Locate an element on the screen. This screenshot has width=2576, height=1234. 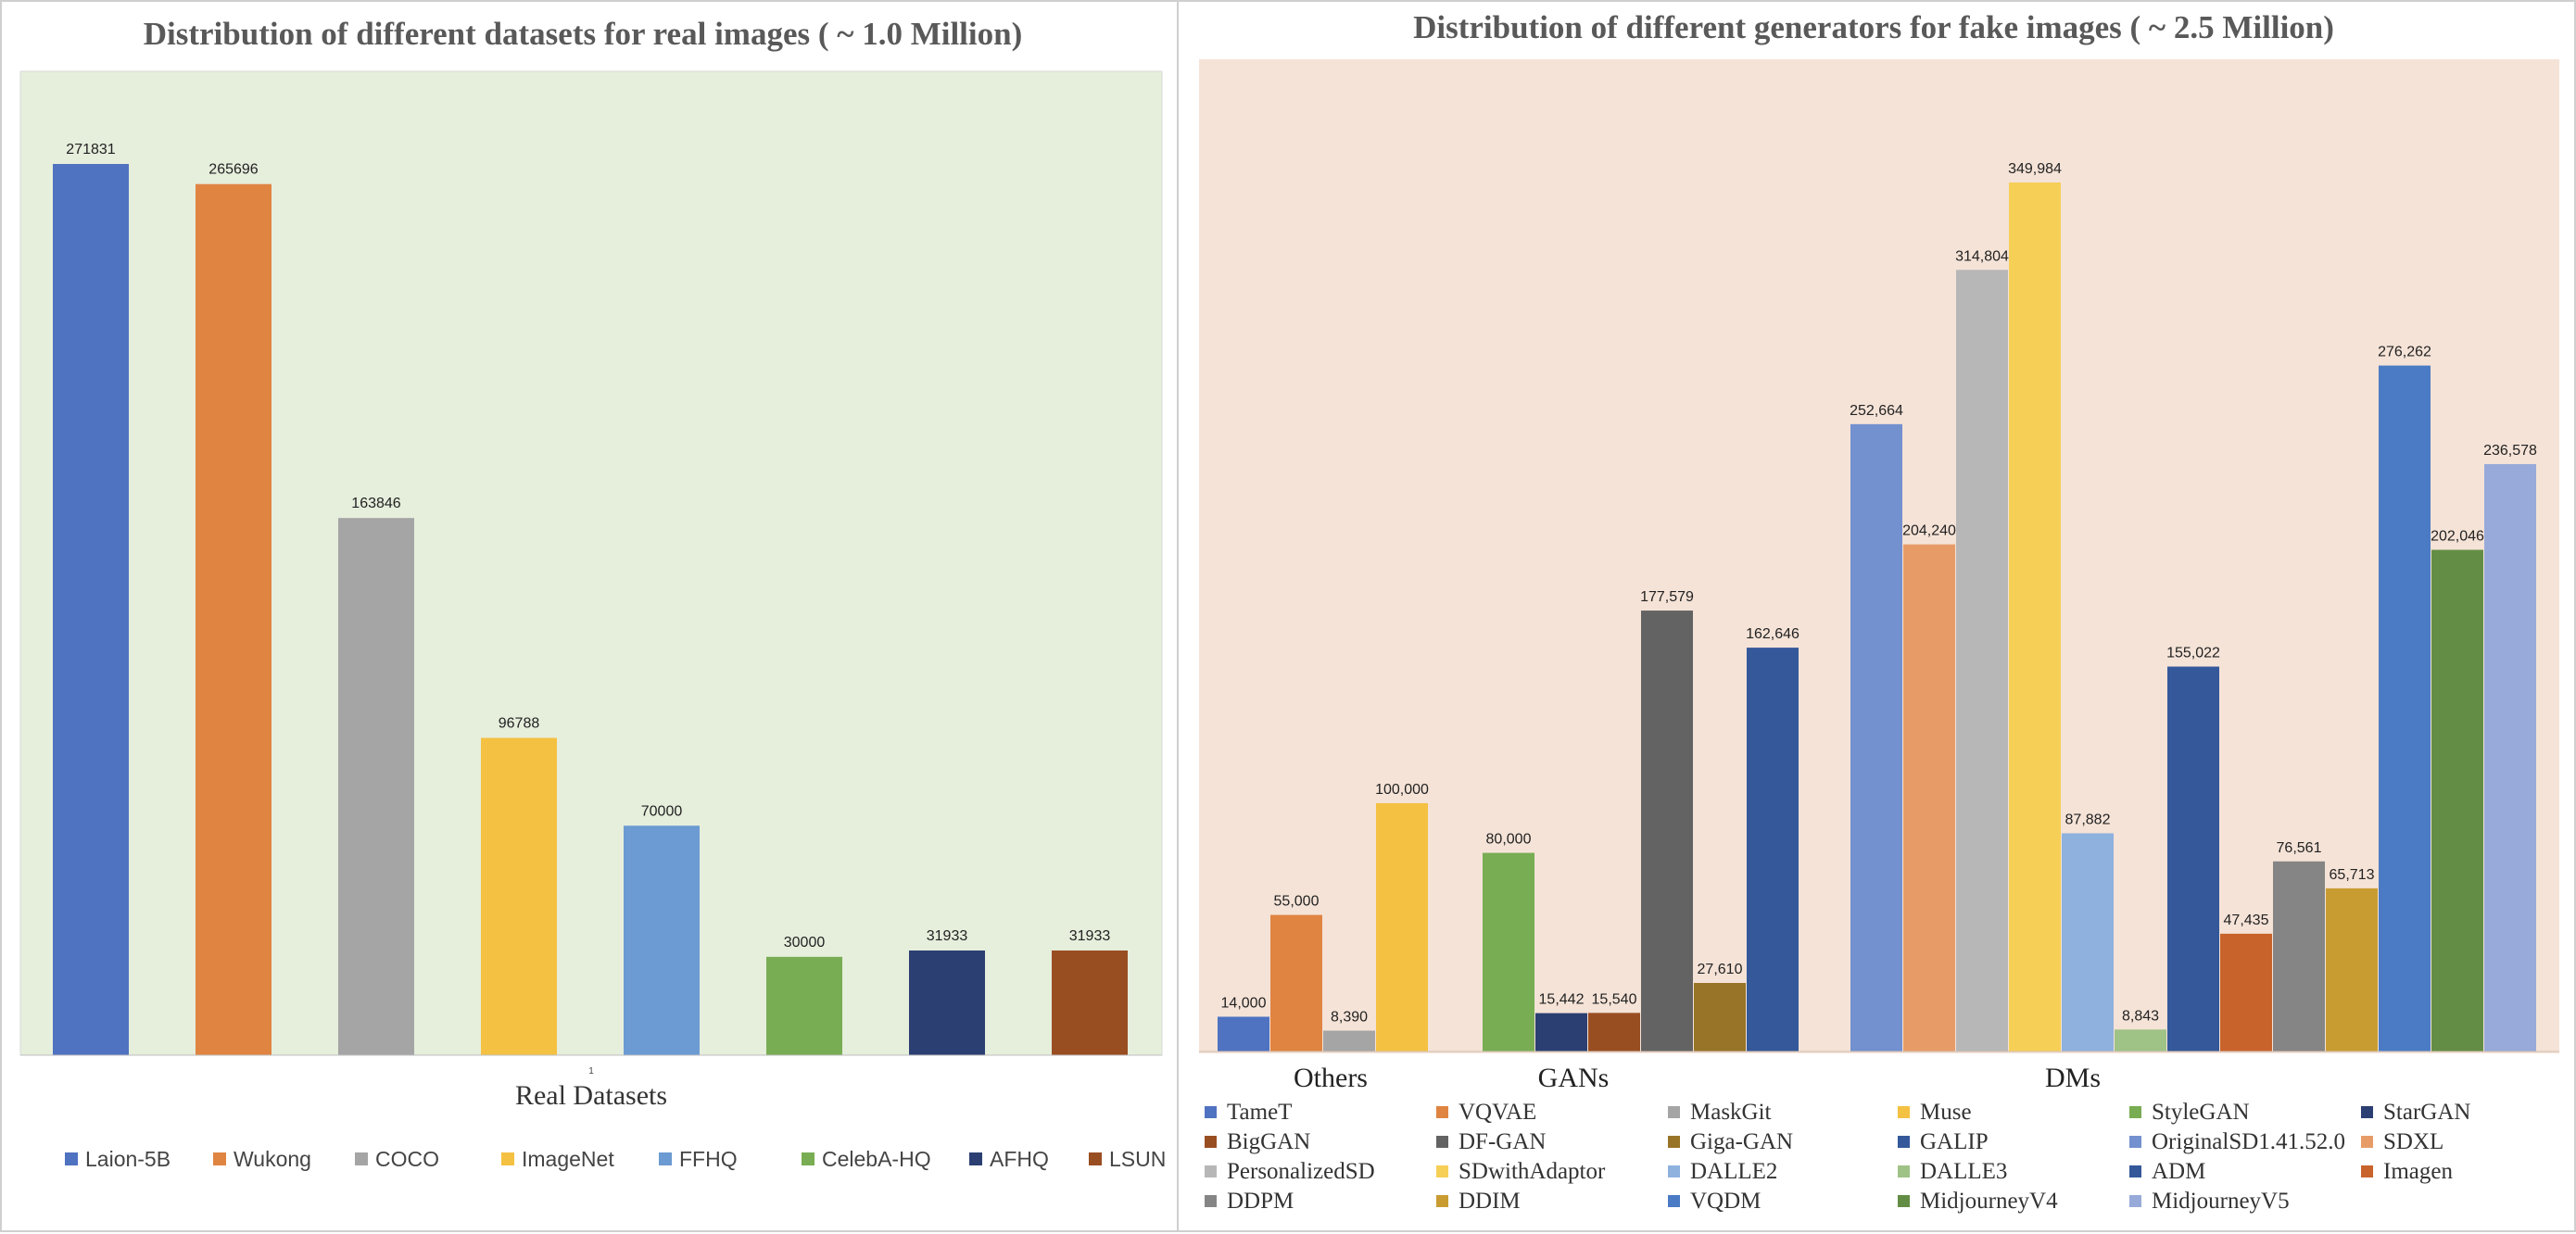
legend-swatch-maskgit is located at coordinates (1674, 1112).